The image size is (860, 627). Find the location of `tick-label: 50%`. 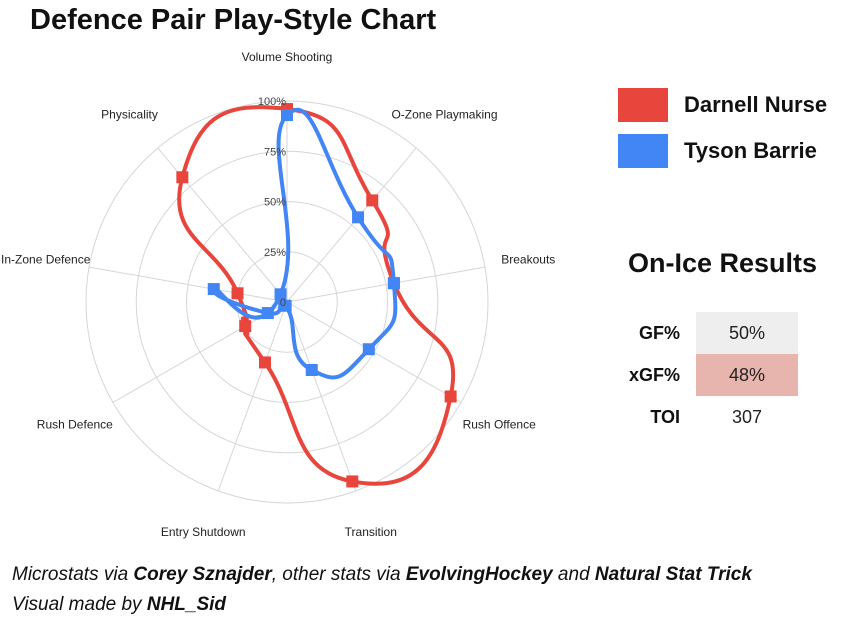

tick-label: 50% is located at coordinates (275, 203).